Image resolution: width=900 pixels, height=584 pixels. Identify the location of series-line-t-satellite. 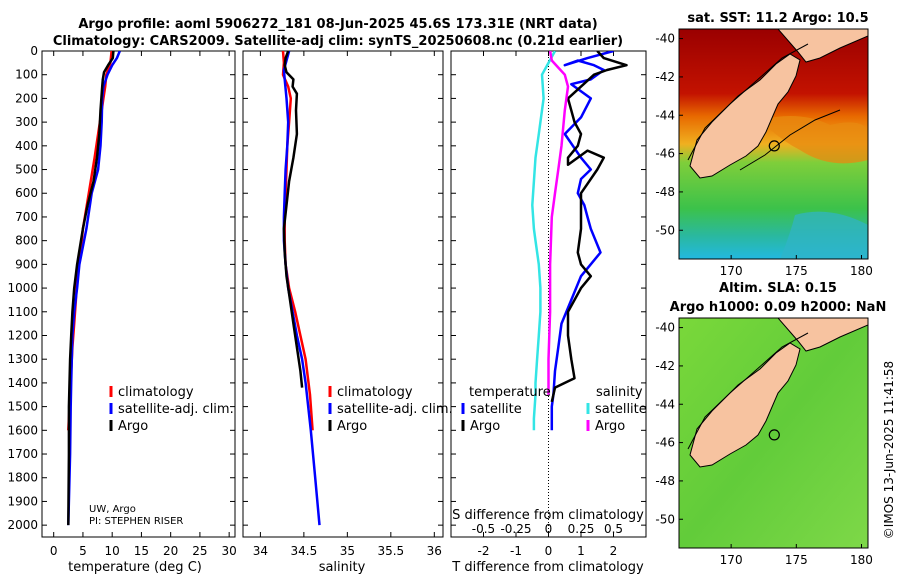
(582, 241).